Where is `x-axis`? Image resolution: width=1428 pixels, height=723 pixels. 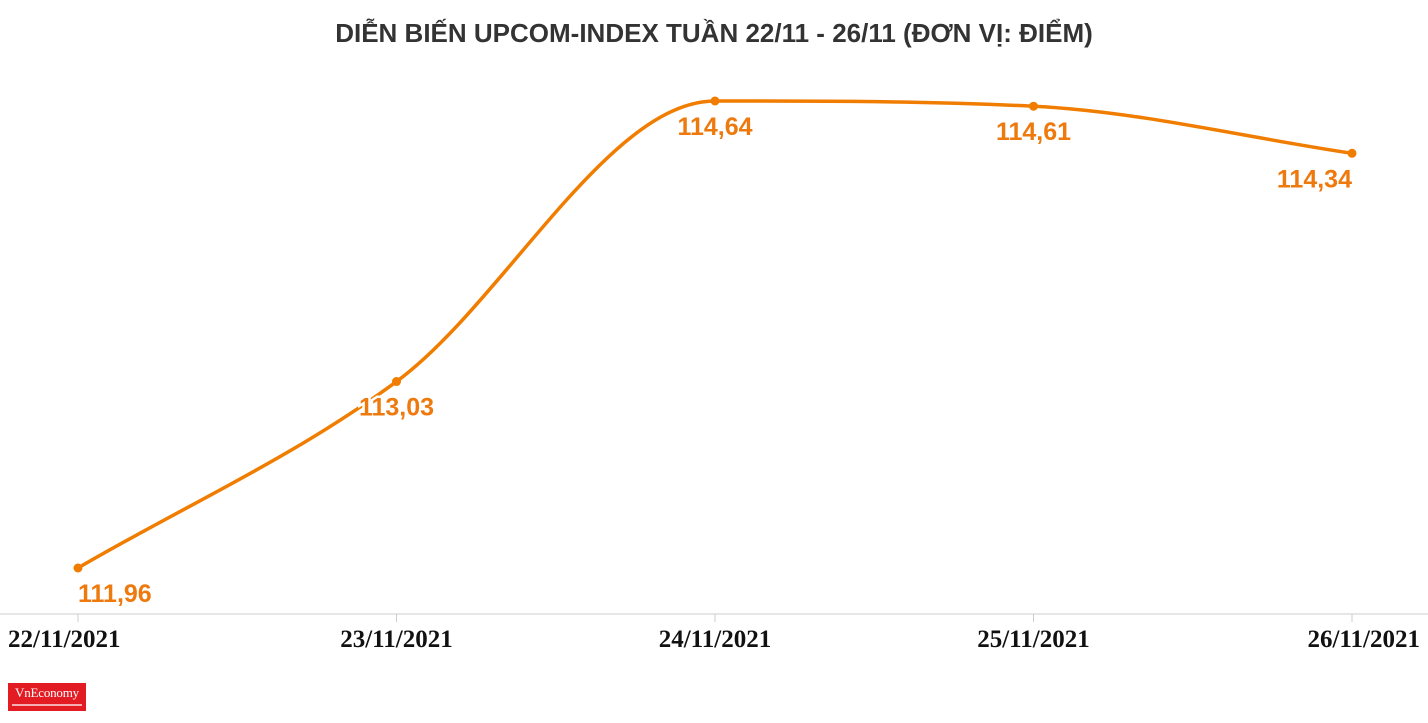 x-axis is located at coordinates (714, 617).